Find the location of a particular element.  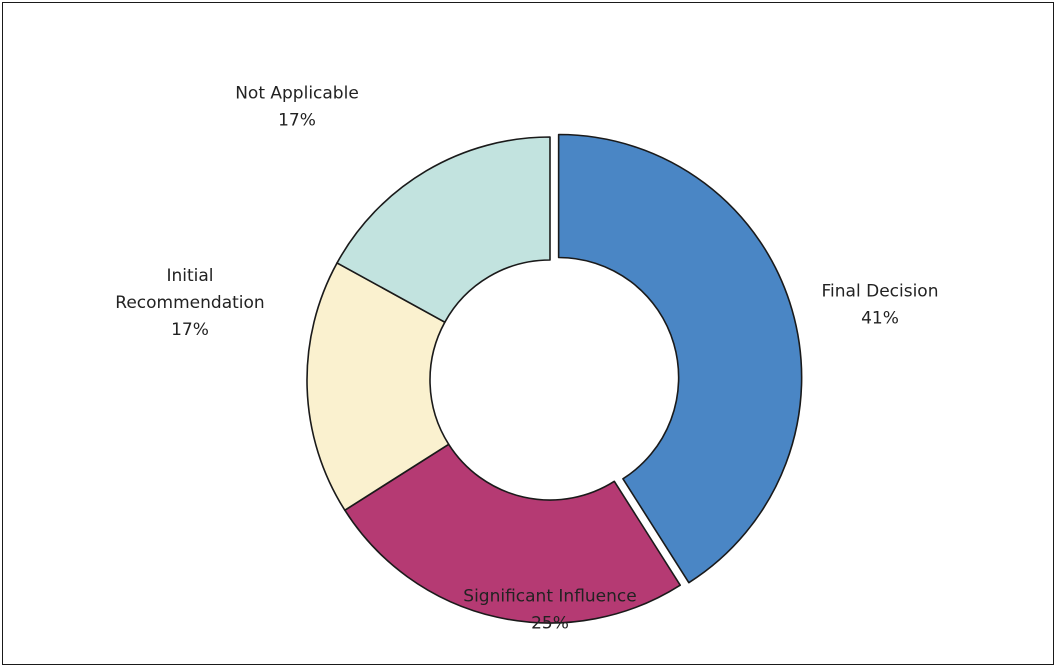

slice-label: Initial Recommendation 17% is located at coordinates (189, 303).